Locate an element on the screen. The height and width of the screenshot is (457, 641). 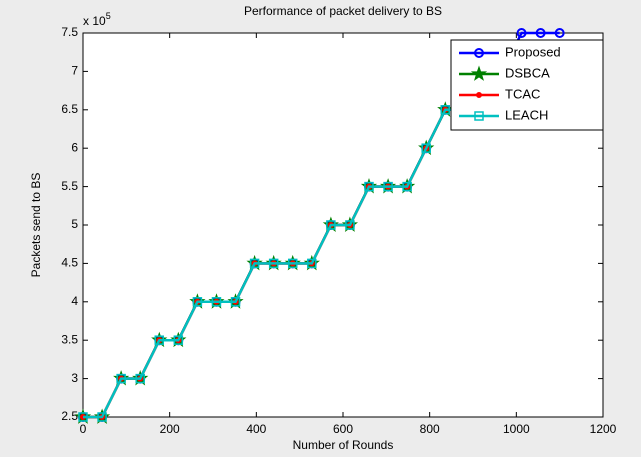
y-tick-label: 5.5 is located at coordinates (69, 186).